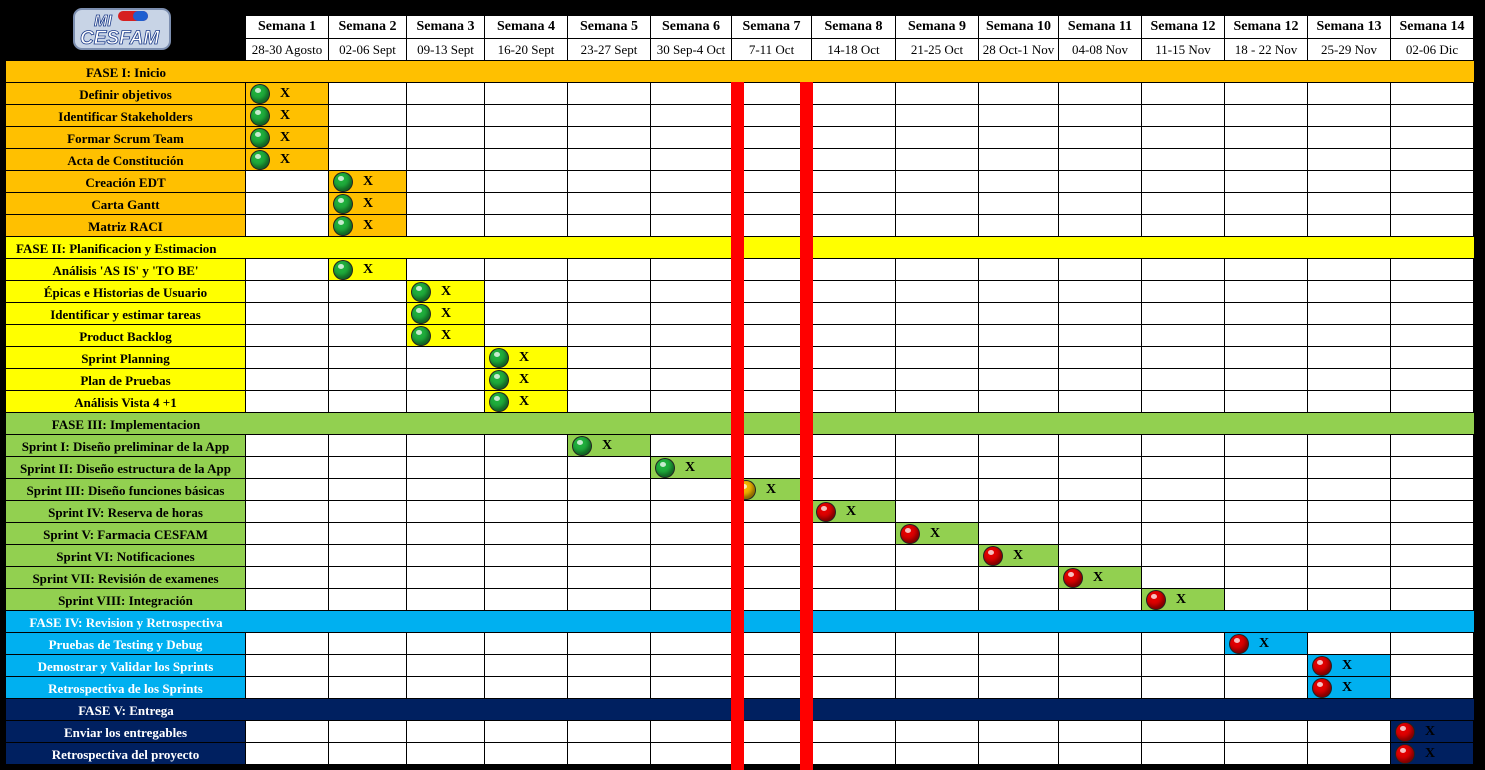 This screenshot has height=770, width=1485. What do you see at coordinates (446, 50) in the screenshot?
I see `week-date: 09-13 Sept` at bounding box center [446, 50].